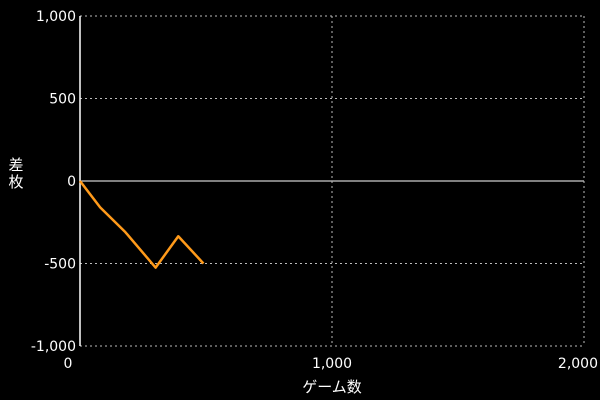  What do you see at coordinates (578, 364) in the screenshot?
I see `x-tick-label: 2,000` at bounding box center [578, 364].